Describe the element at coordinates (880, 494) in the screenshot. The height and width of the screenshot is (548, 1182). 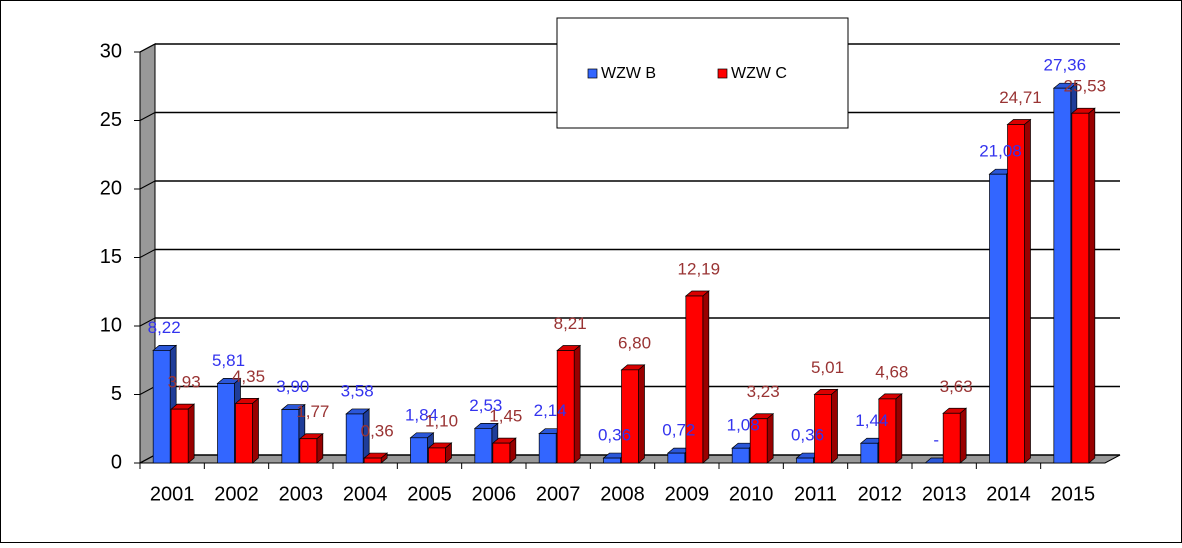
I see `x-tick-label: 2012` at that location.